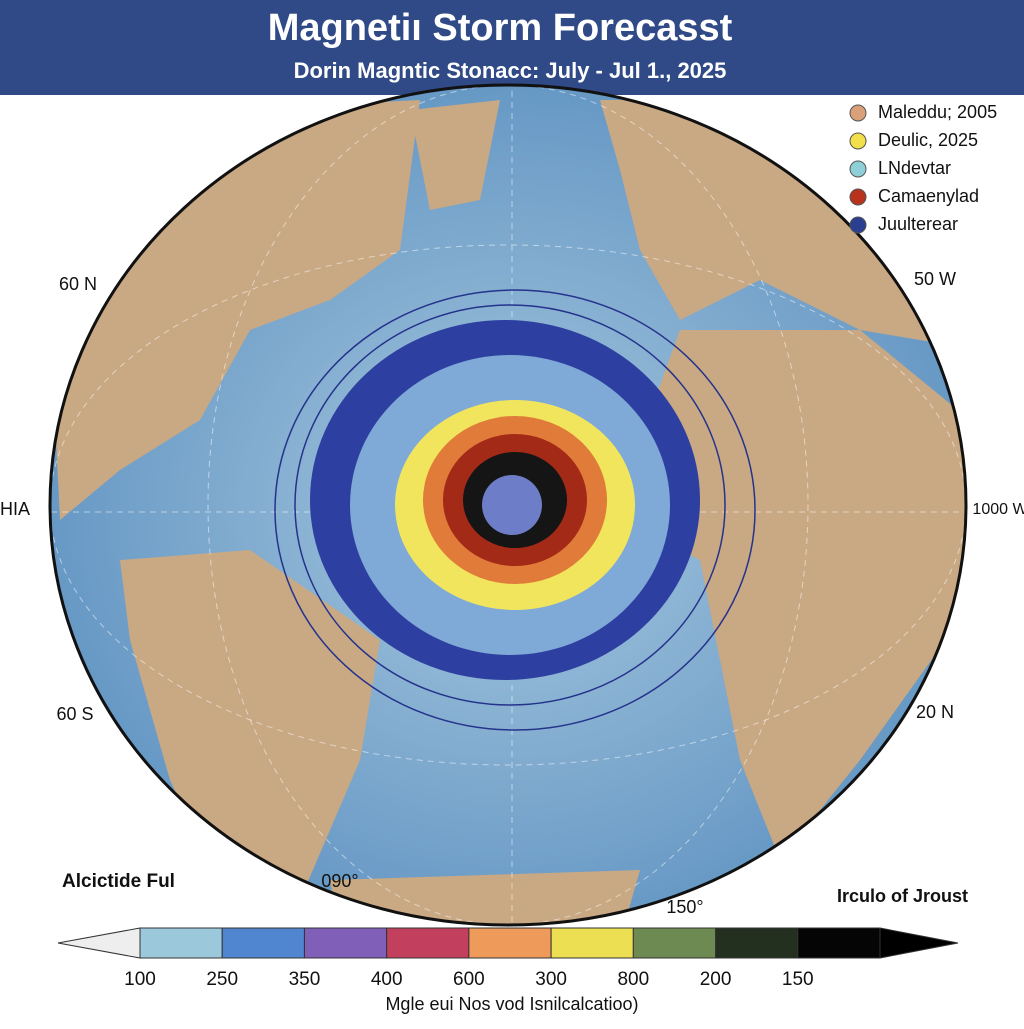 The height and width of the screenshot is (1029, 1024). What do you see at coordinates (222, 979) in the screenshot?
I see `colorbar-label: 250` at bounding box center [222, 979].